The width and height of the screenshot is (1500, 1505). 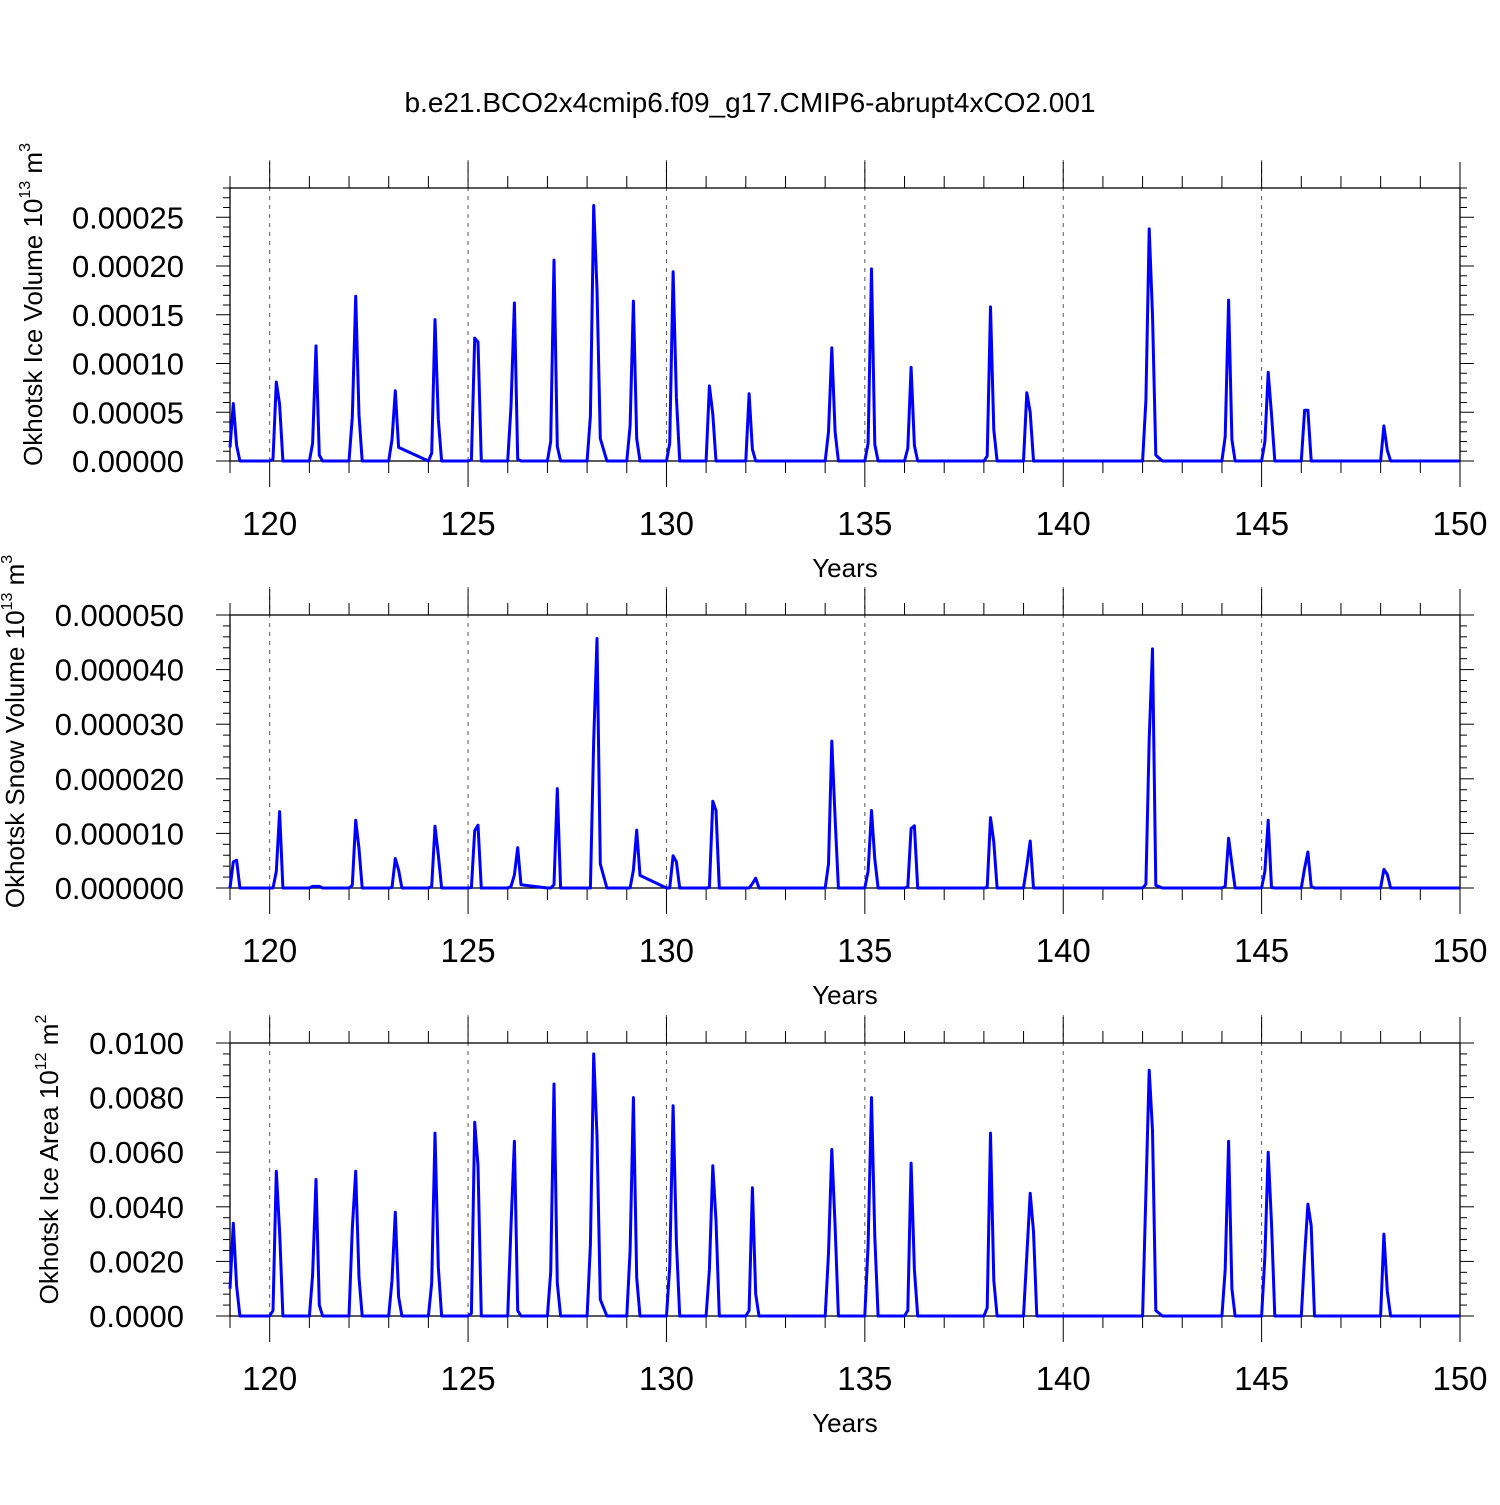 I want to click on y-tick-label: 0.0100, so click(x=136, y=1043).